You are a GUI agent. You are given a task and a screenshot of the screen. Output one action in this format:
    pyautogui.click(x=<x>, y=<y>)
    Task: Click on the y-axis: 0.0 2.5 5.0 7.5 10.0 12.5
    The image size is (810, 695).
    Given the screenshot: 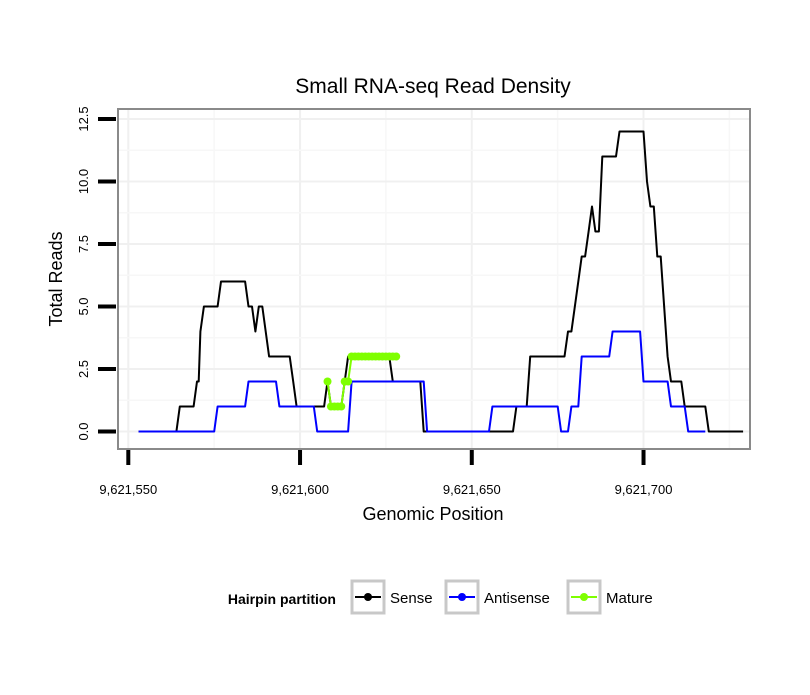 What is the action you would take?
    pyautogui.click(x=96, y=273)
    